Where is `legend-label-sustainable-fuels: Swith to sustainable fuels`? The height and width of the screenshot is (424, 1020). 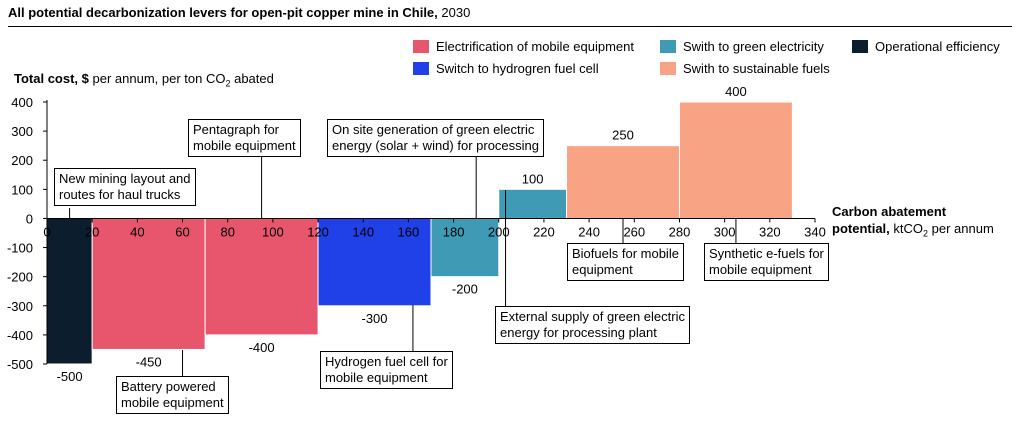 legend-label-sustainable-fuels: Swith to sustainable fuels is located at coordinates (756, 68).